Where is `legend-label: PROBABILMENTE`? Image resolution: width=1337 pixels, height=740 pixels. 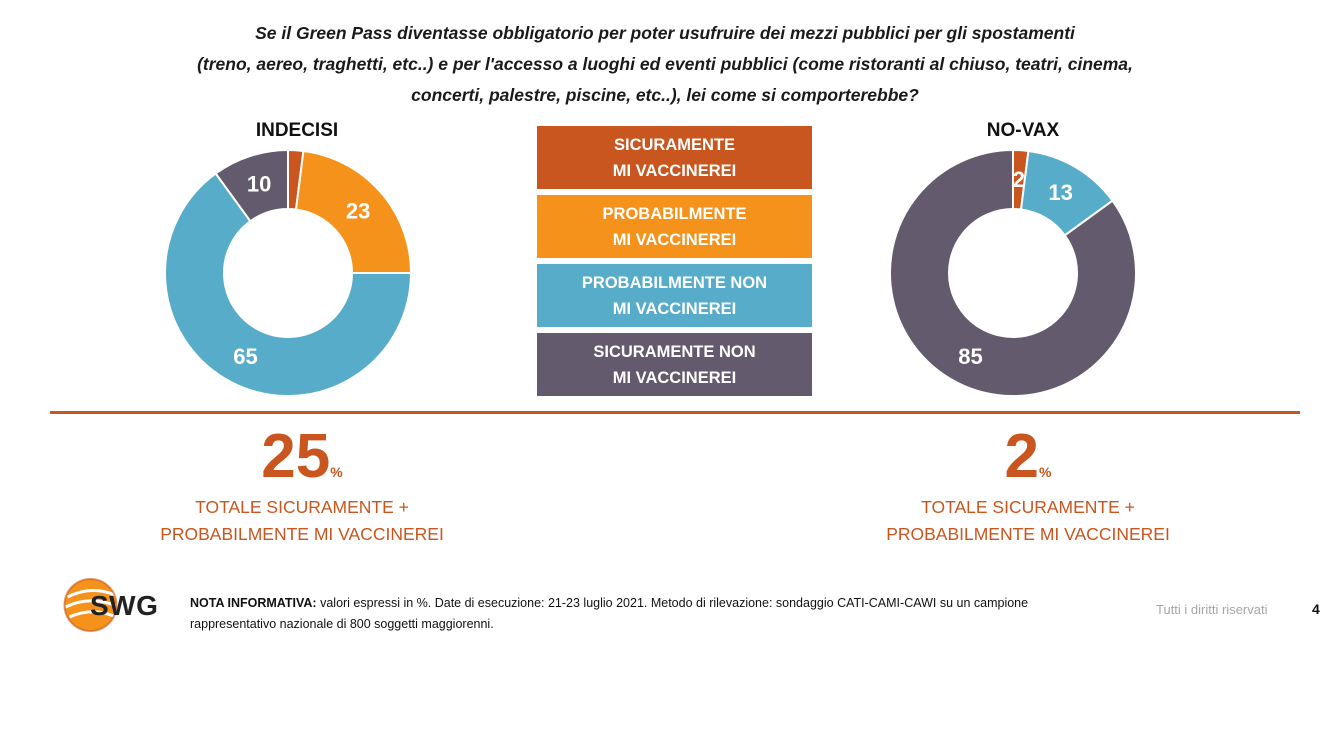
legend-label: PROBABILMENTE is located at coordinates (674, 213).